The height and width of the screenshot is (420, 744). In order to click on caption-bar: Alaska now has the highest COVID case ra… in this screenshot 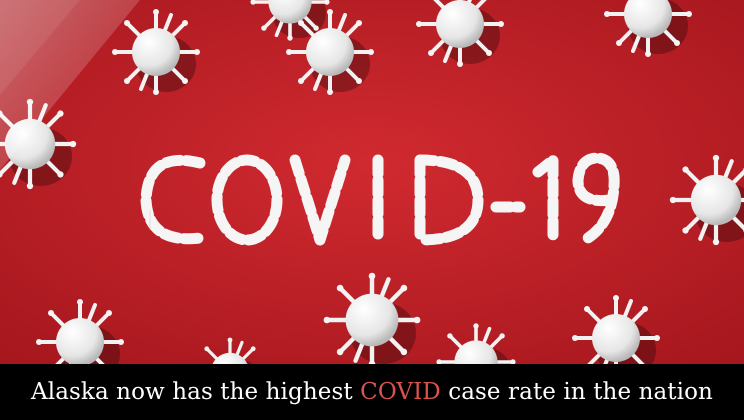, I will do `click(372, 392)`.